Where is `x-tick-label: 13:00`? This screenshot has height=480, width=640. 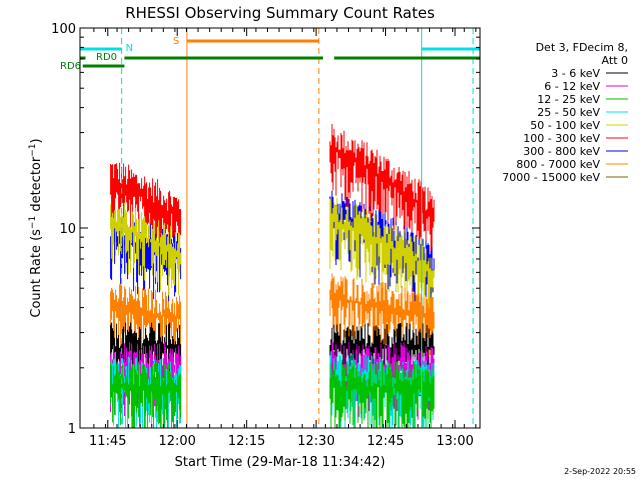 x-tick-label: 13:00 is located at coordinates (454, 441).